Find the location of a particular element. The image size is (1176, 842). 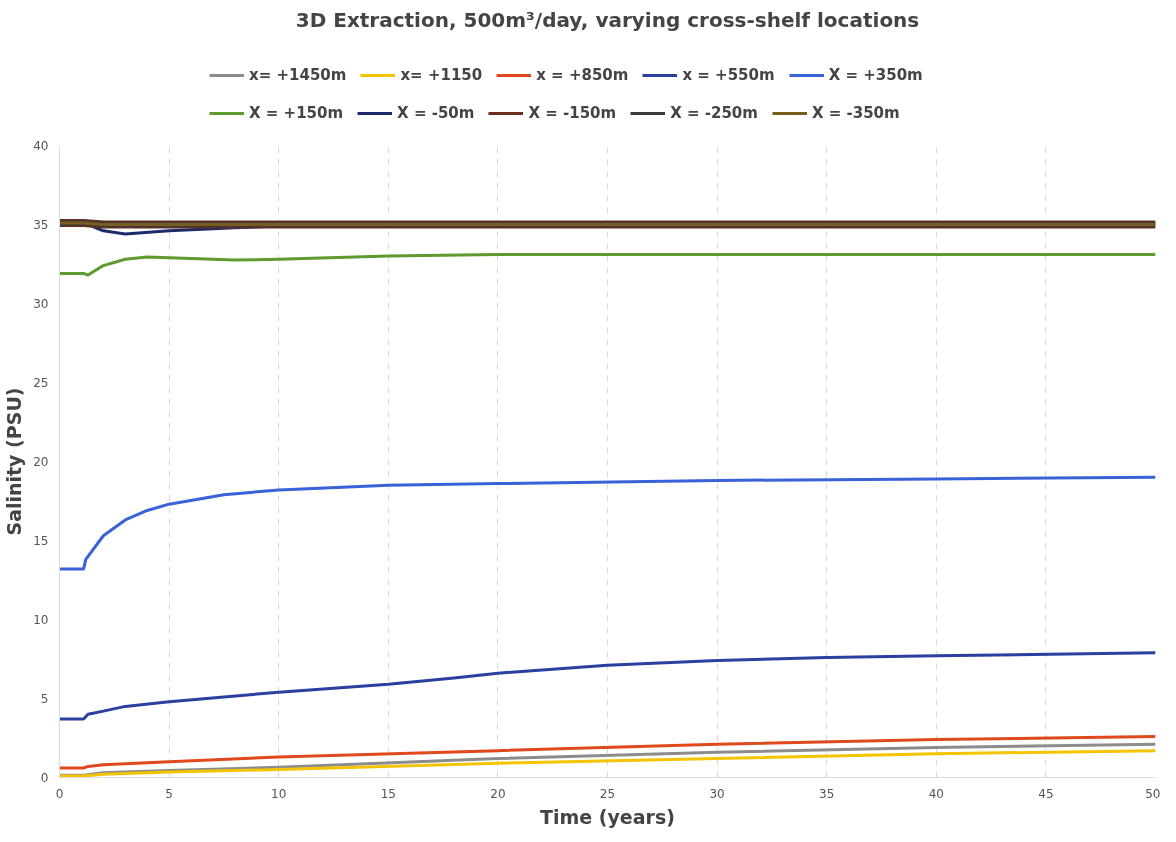

legend-label: x = +550m is located at coordinates (728, 75).